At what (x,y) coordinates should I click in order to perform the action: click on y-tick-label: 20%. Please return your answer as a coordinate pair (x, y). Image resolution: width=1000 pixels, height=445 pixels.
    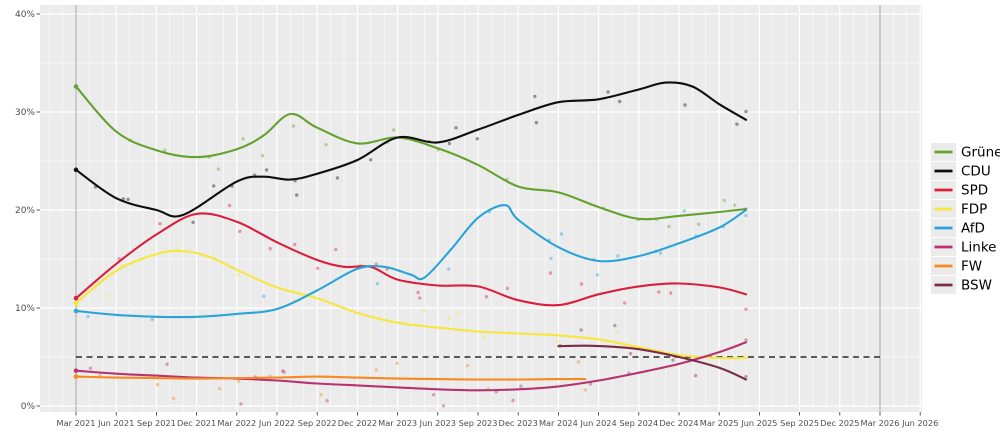
    Looking at the image, I should click on (25, 211).